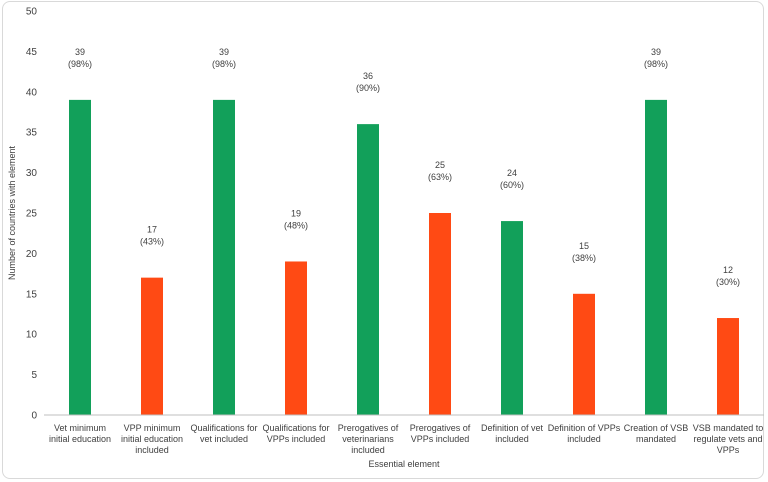 The image size is (768, 482). I want to click on data-label: (60%), so click(512, 185).